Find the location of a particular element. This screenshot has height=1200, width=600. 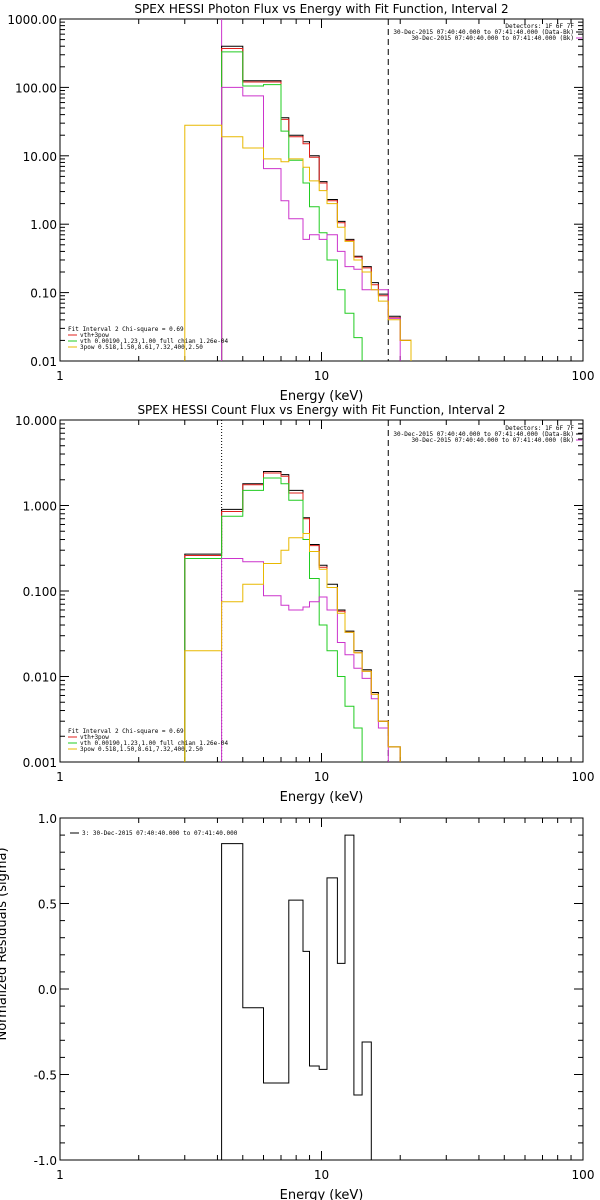

y-tick-label: 0.5 is located at coordinates (47, 905).